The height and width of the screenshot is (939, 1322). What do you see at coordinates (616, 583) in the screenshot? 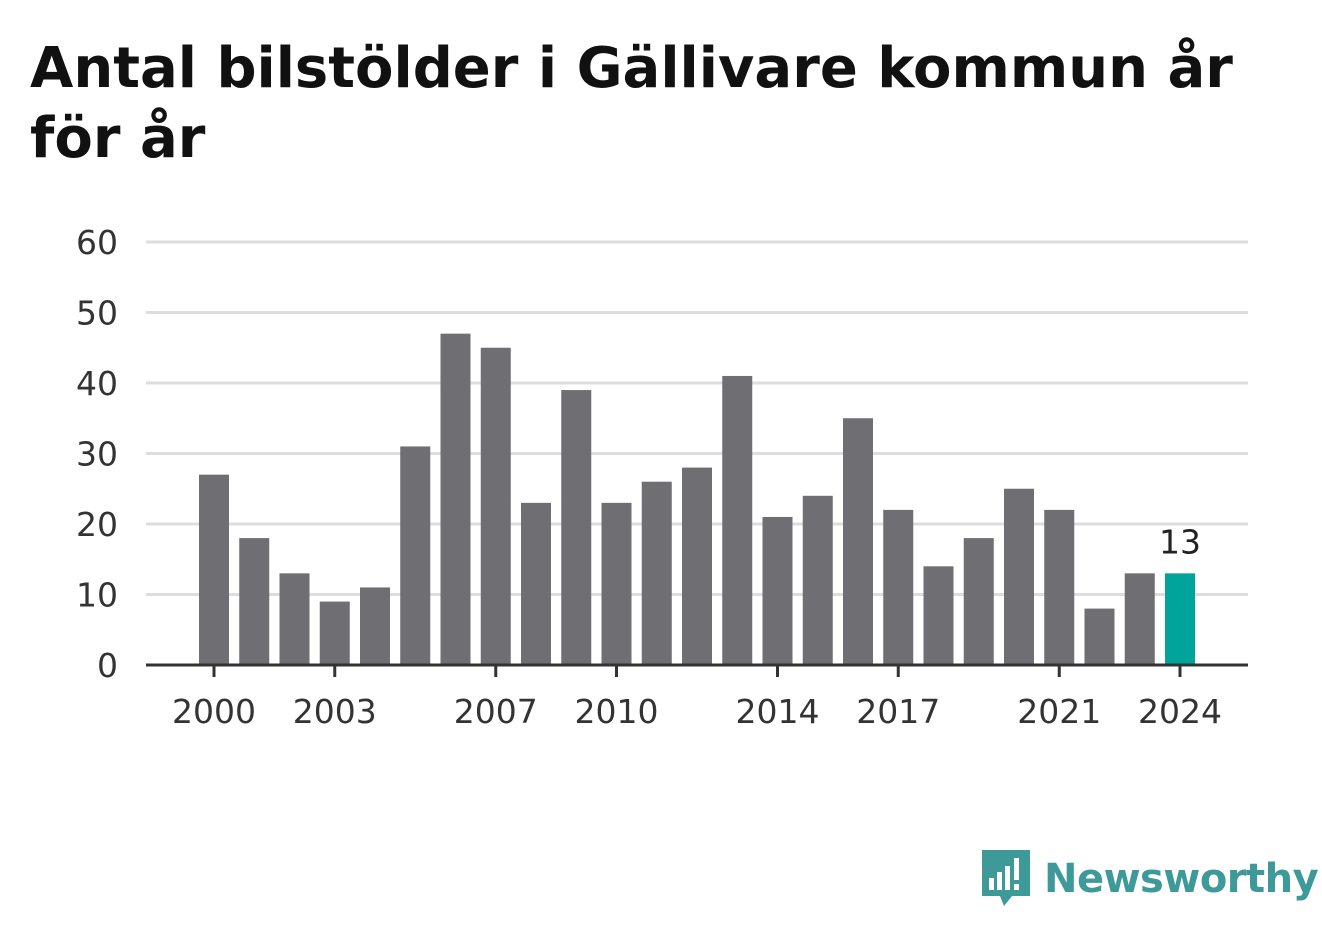
I see `bar-2010` at bounding box center [616, 583].